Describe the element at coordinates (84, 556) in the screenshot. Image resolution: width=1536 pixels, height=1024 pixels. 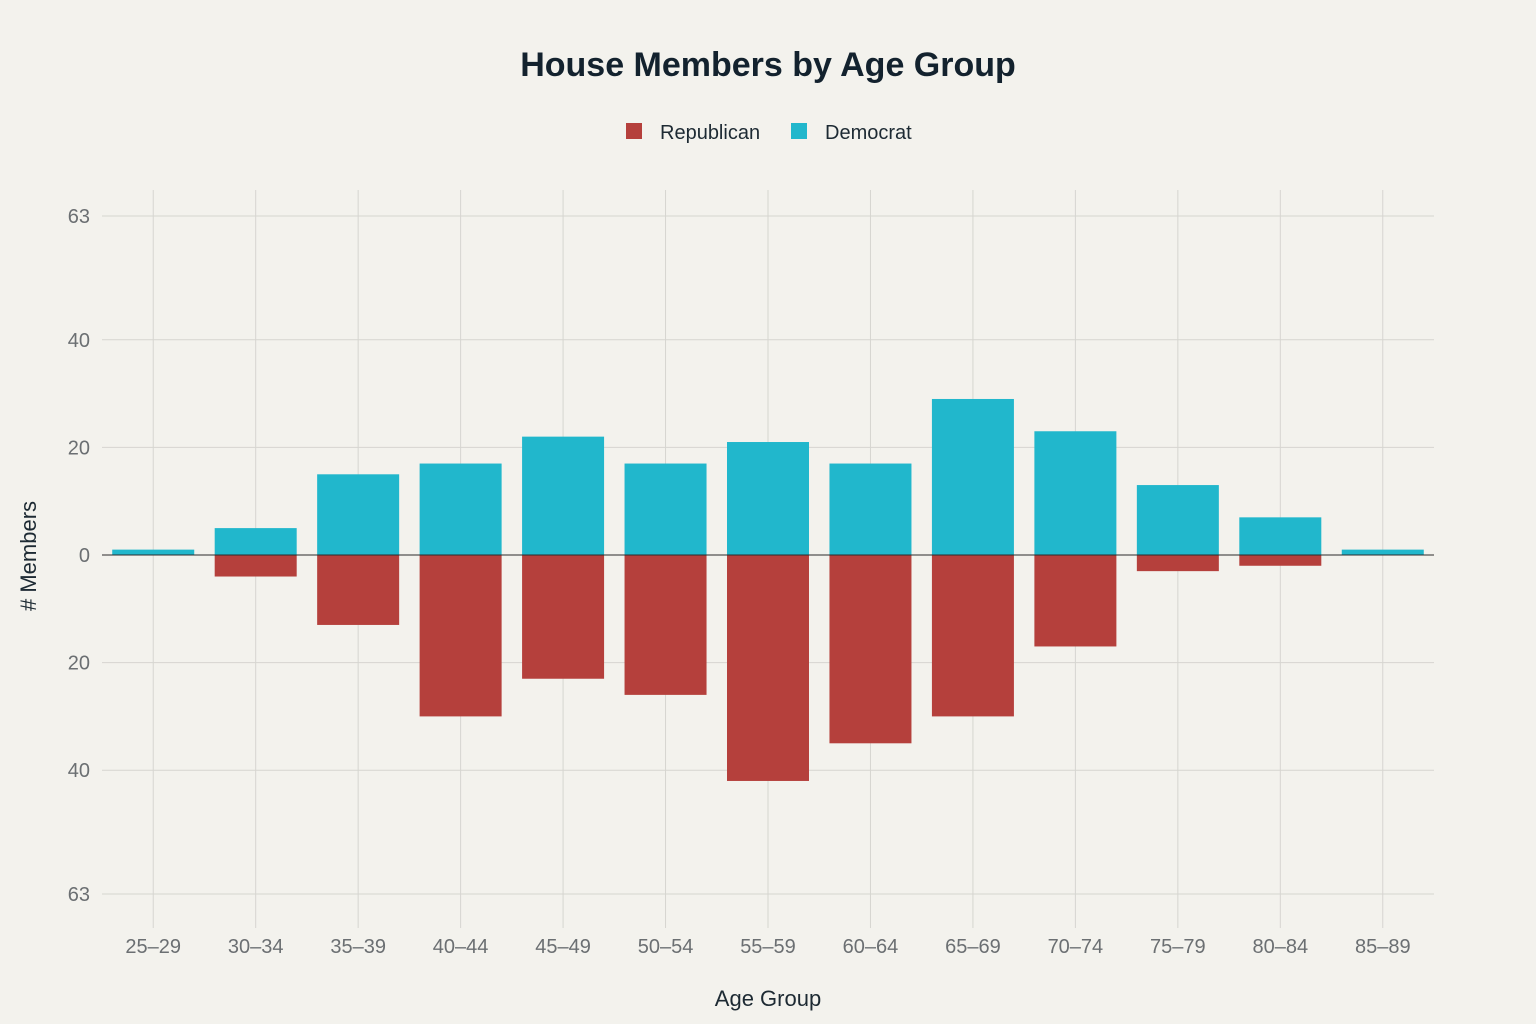
I see `y-tick-label: 0` at that location.